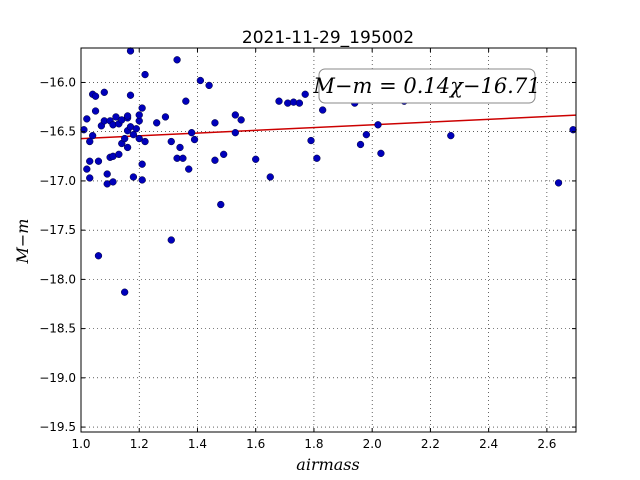 The image size is (640, 480). Describe the element at coordinates (57, 132) in the screenshot. I see `y-tick-label: −16.5` at that location.